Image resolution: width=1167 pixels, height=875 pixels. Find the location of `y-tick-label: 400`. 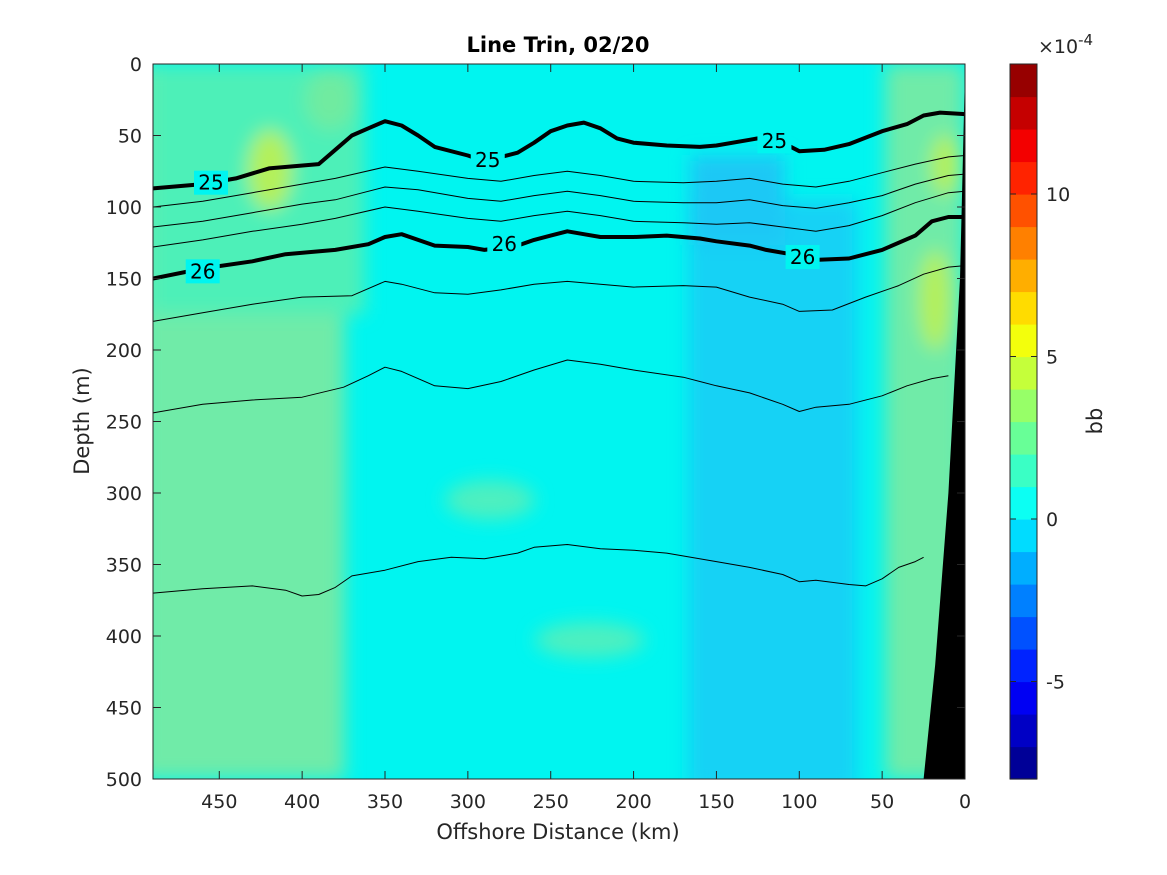

y-tick-label: 400 is located at coordinates (124, 637).